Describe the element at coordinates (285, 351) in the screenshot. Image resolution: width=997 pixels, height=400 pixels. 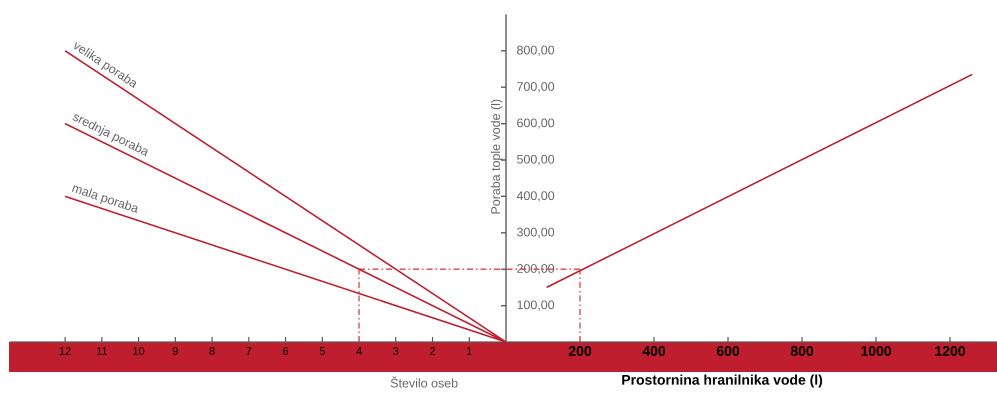
I see `x-tick-label: 6` at that location.